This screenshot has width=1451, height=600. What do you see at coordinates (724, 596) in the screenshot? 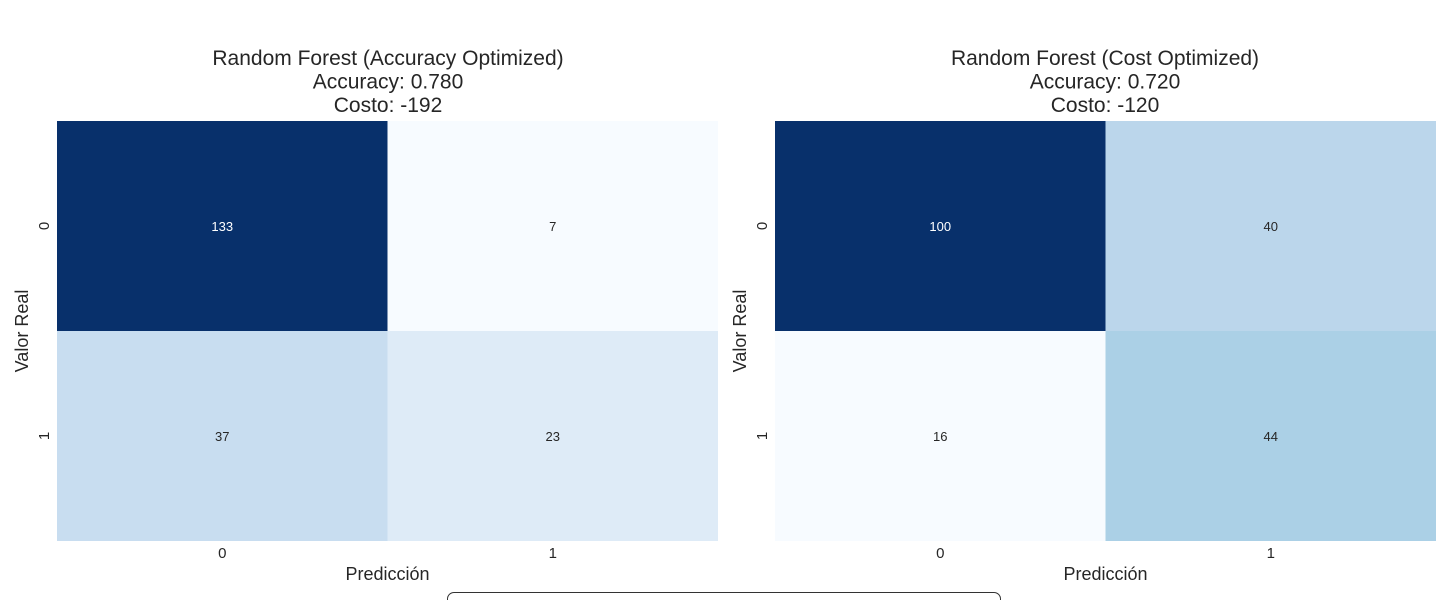
I see `text-box` at bounding box center [724, 596].